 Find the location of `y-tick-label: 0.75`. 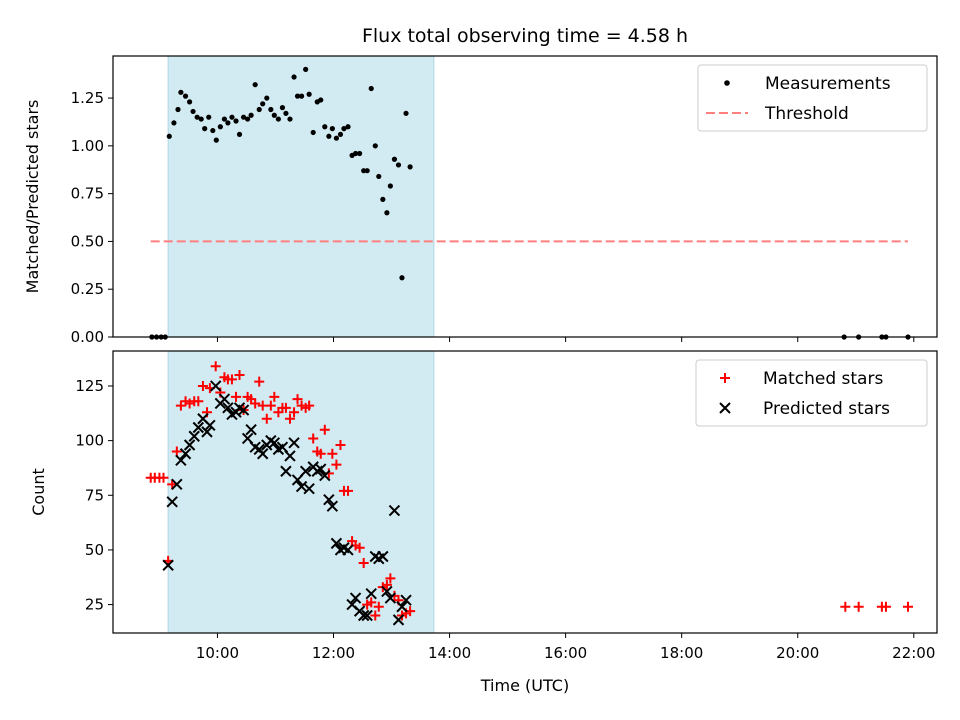

y-tick-label: 0.75 is located at coordinates (87, 194).